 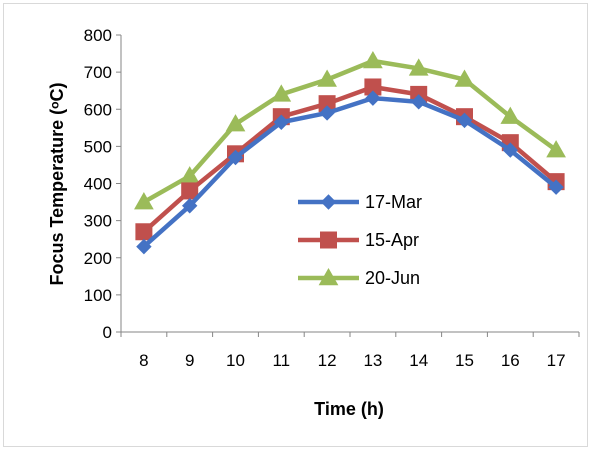 I want to click on y-axis-title: Focus Temperature (ᵒC), so click(x=57, y=183).